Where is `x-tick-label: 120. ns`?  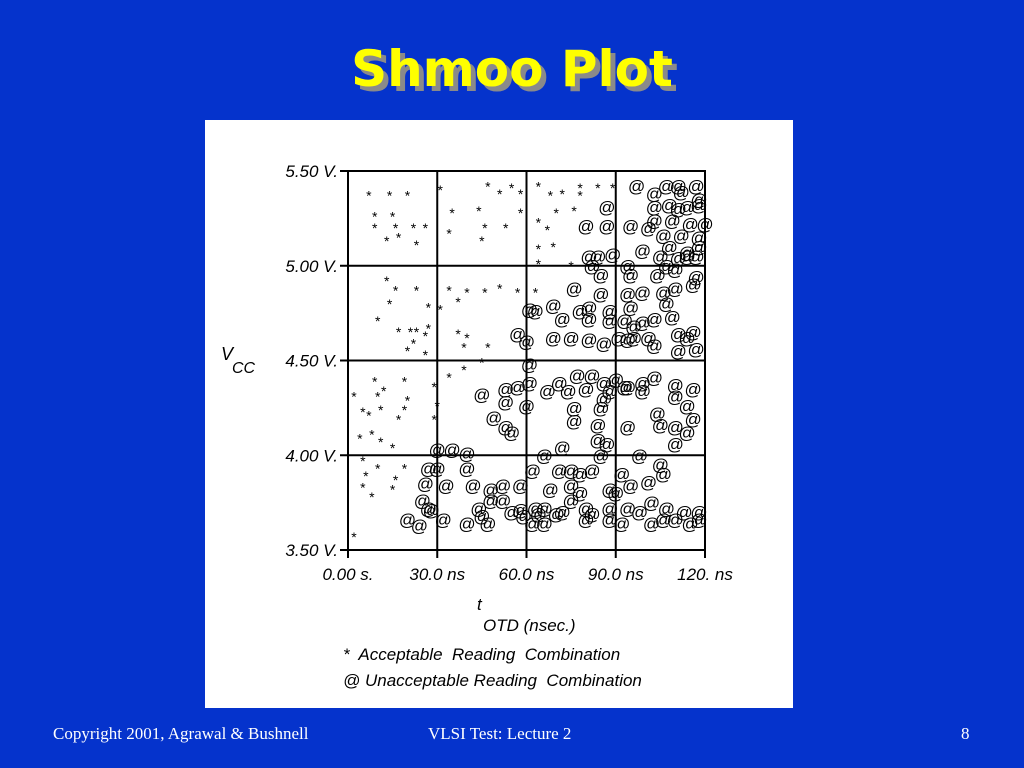 x-tick-label: 120. ns is located at coordinates (705, 574).